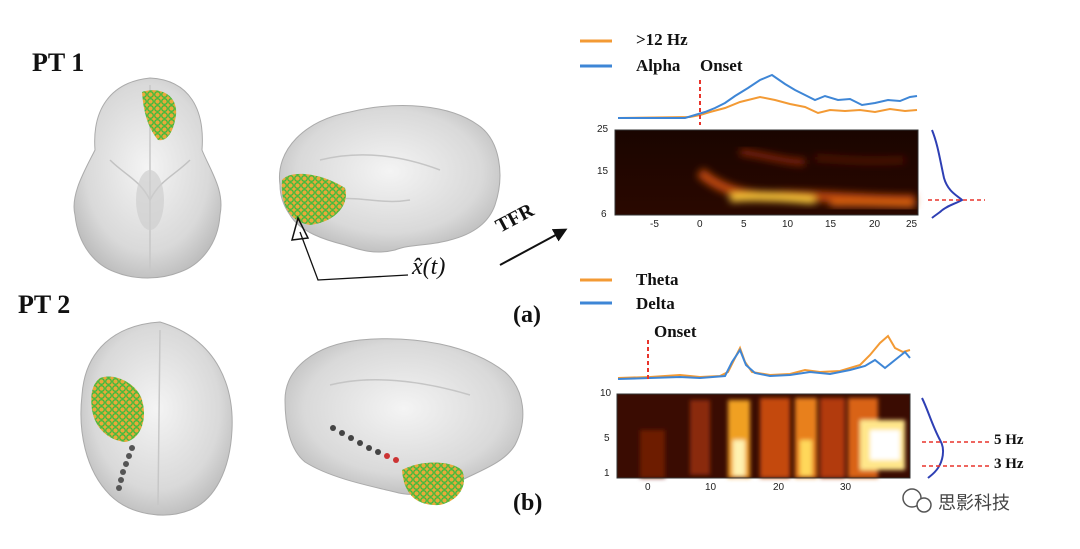 The height and width of the screenshot is (549, 1080). I want to click on legend-b-blue-text: Delta, so click(655, 303).